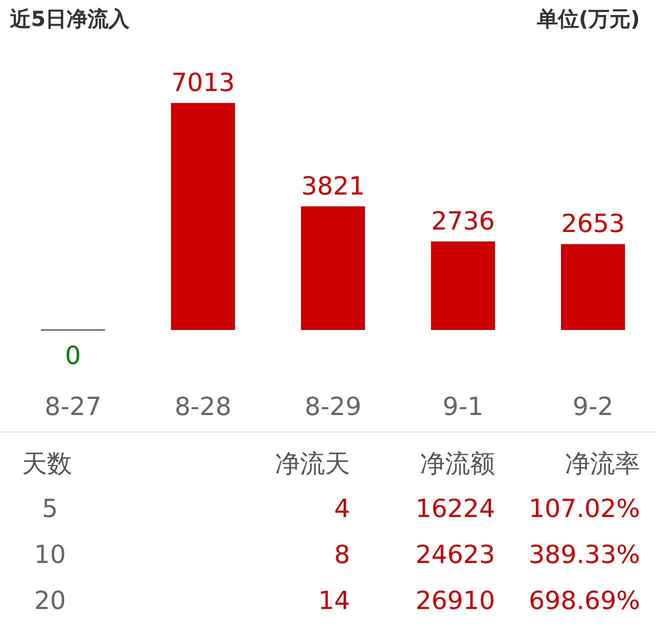  Describe the element at coordinates (602, 463) in the screenshot. I see `text: 净流率` at that location.